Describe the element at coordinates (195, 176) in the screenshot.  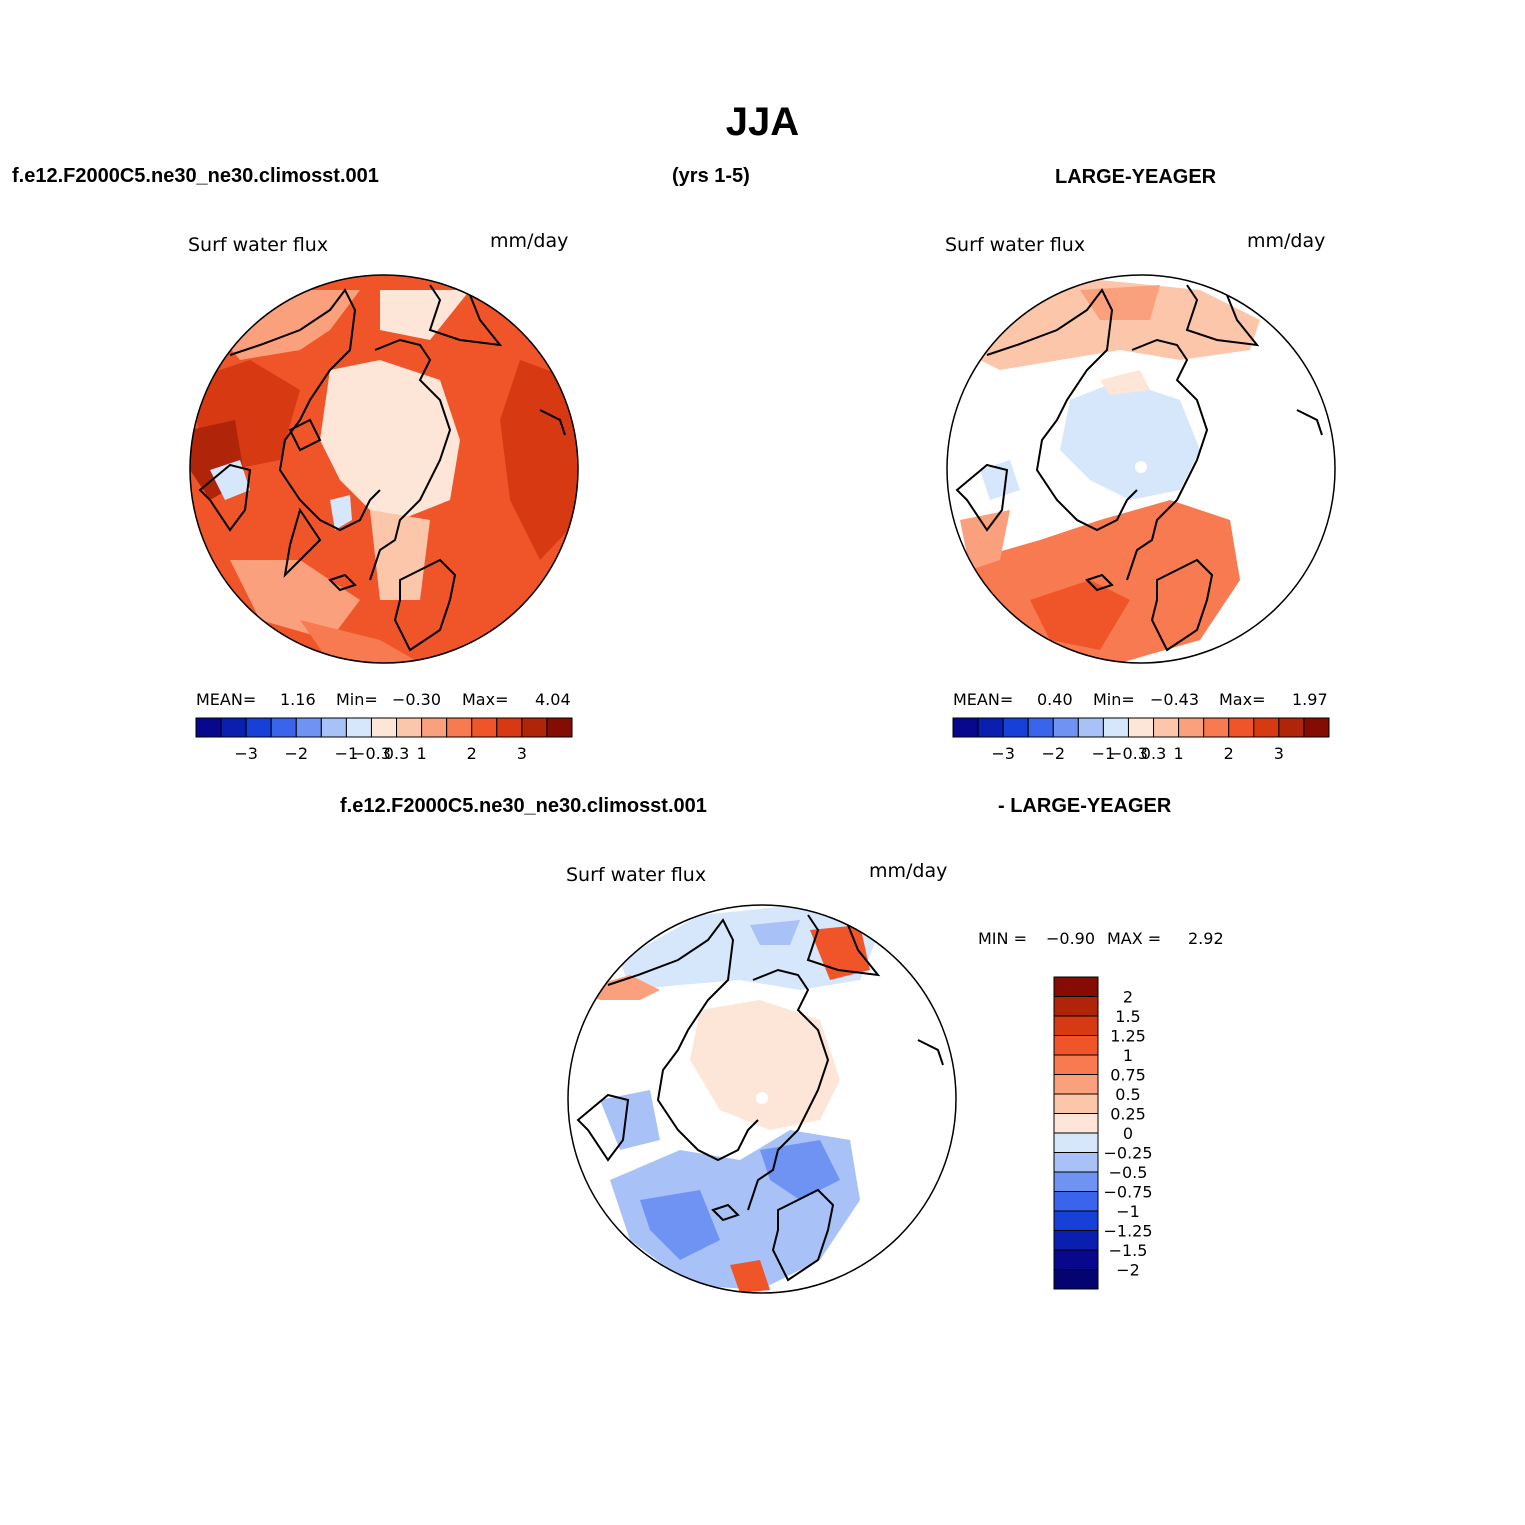
I see `case-name-left: f.e12.F2000C5.ne30_ne30.climosst.001` at that location.